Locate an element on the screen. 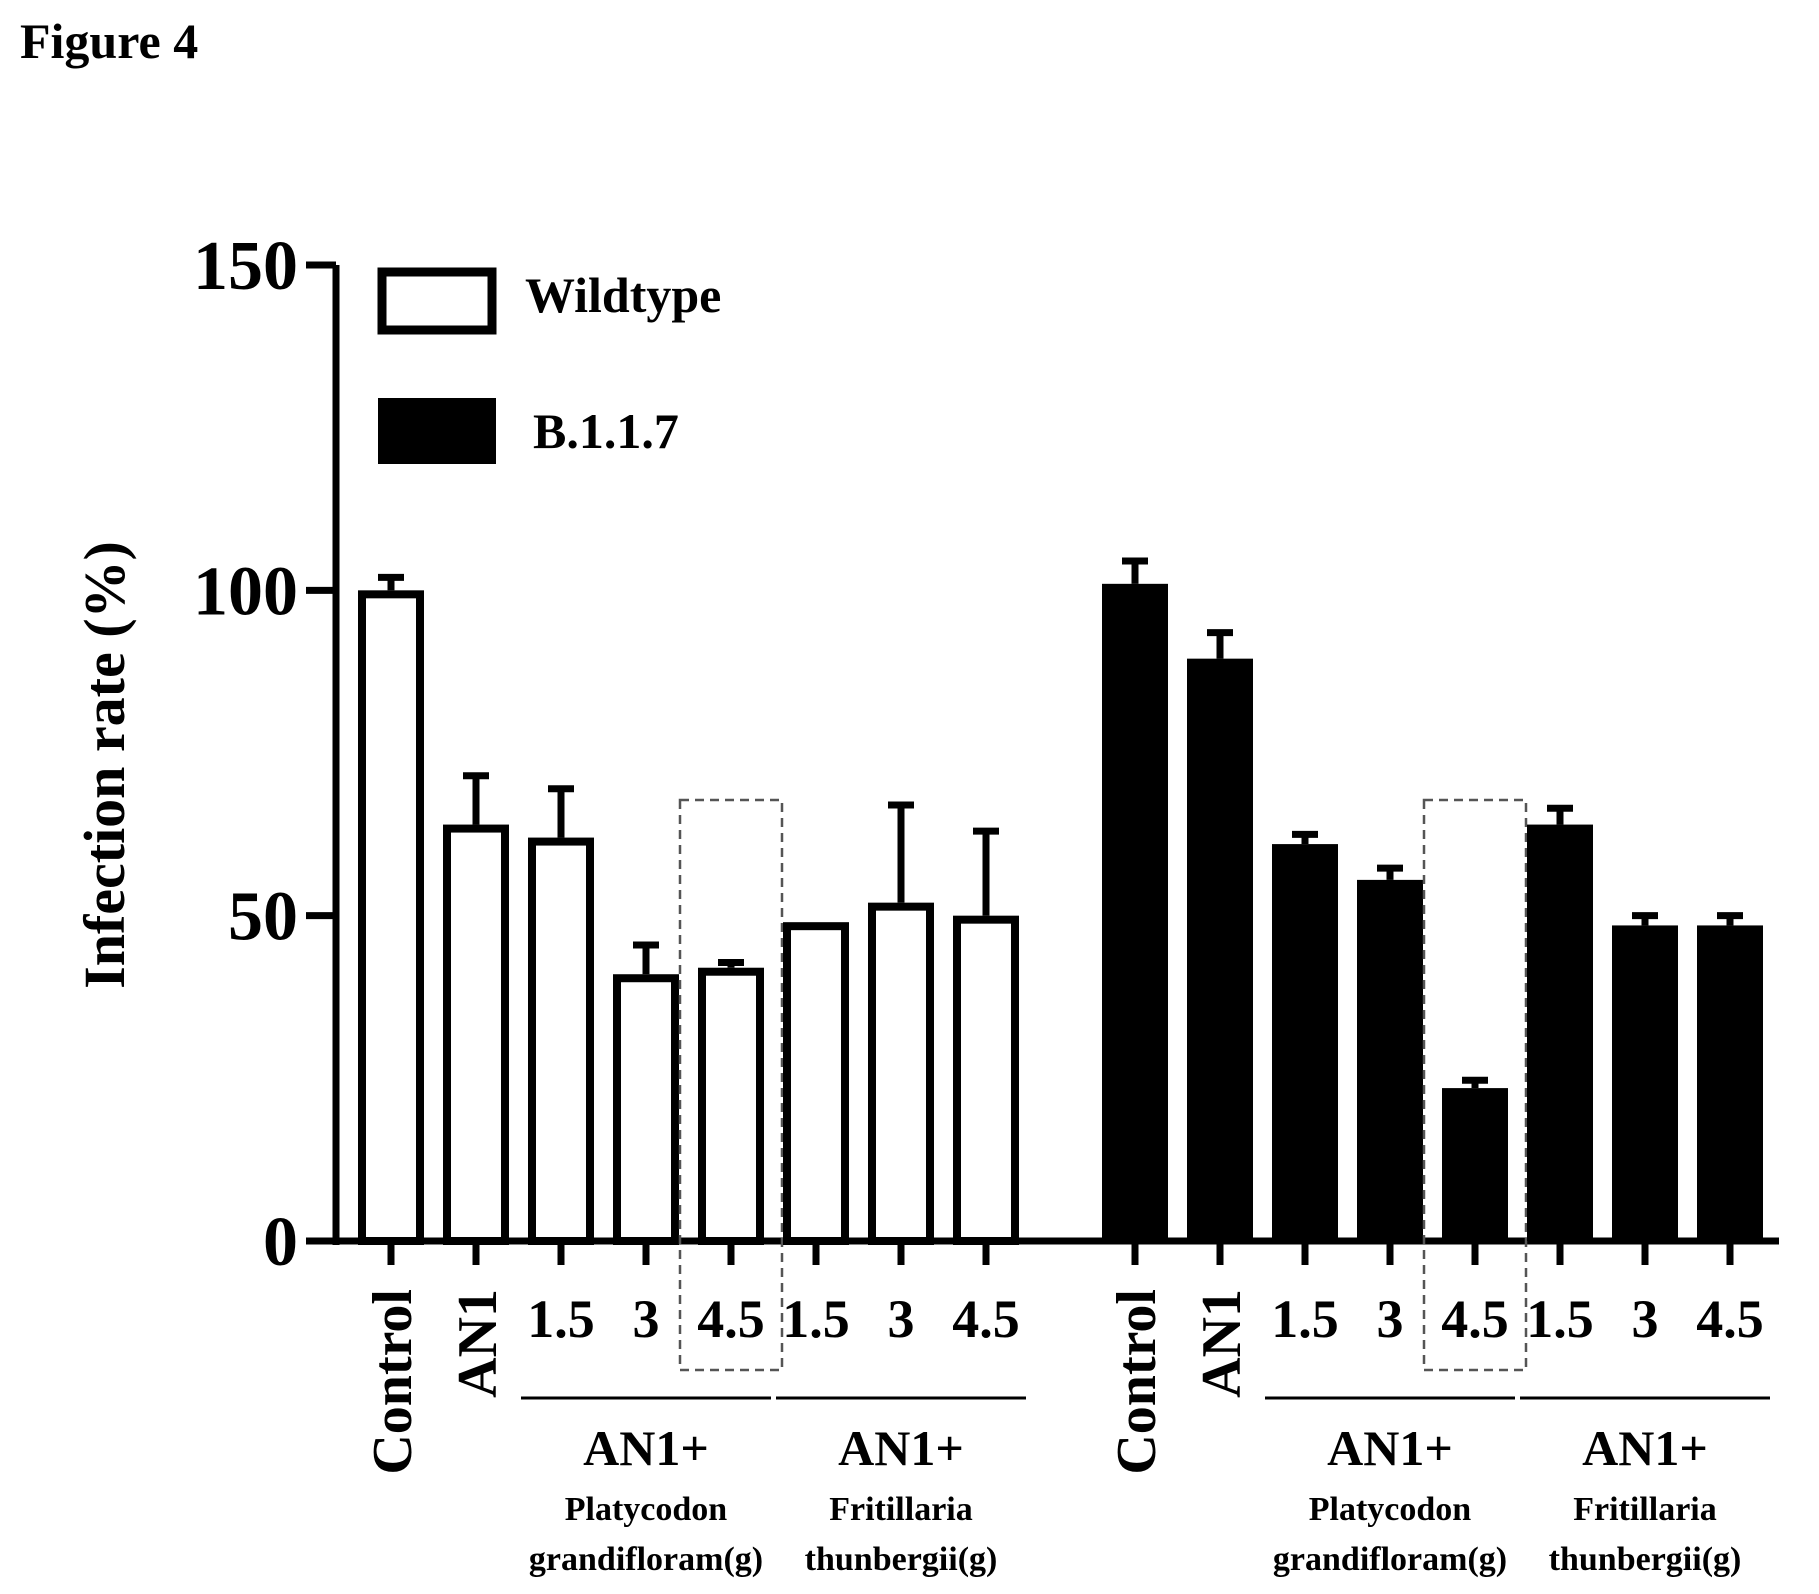 This screenshot has height=1594, width=1819. y-axis-label: Infection rate (%) is located at coordinates (104, 765).